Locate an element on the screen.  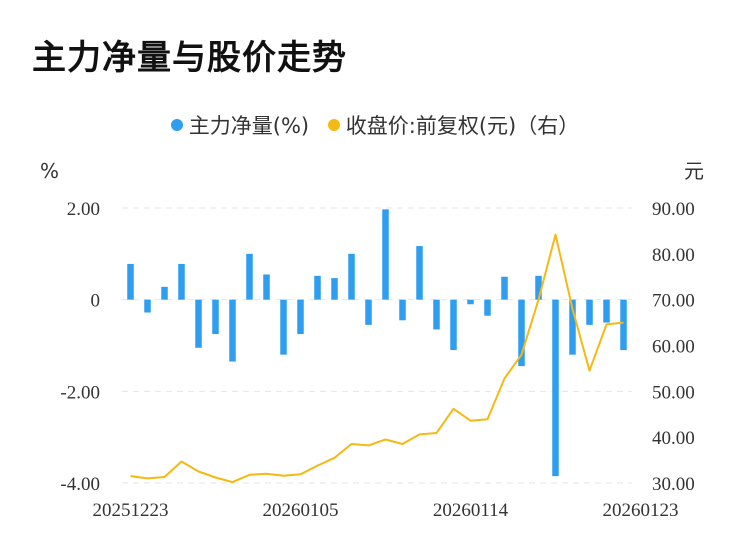
legend-dot-line-icon is located at coordinates (333, 125).